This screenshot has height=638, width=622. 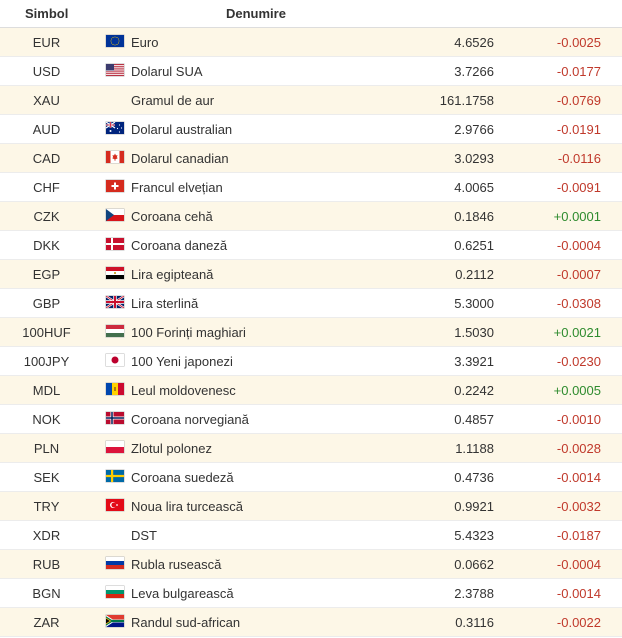 I want to click on table-row: 100HUF 100 Forinți maghiari 1.5030 +0.0021, so click(x=311, y=332).